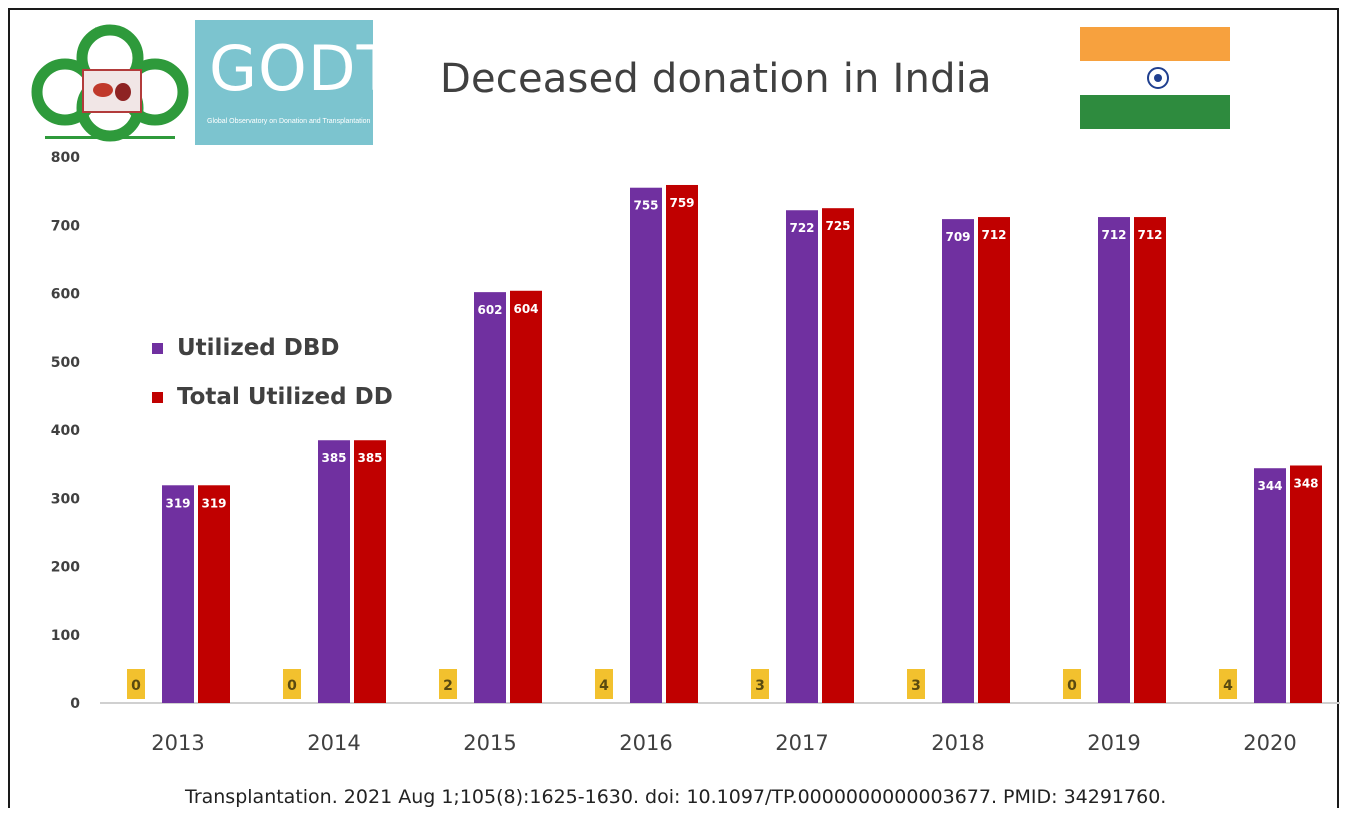 Image resolution: width=1349 pixels, height=814 pixels. Describe the element at coordinates (65, 499) in the screenshot. I see `y-tick-label: 300` at that location.